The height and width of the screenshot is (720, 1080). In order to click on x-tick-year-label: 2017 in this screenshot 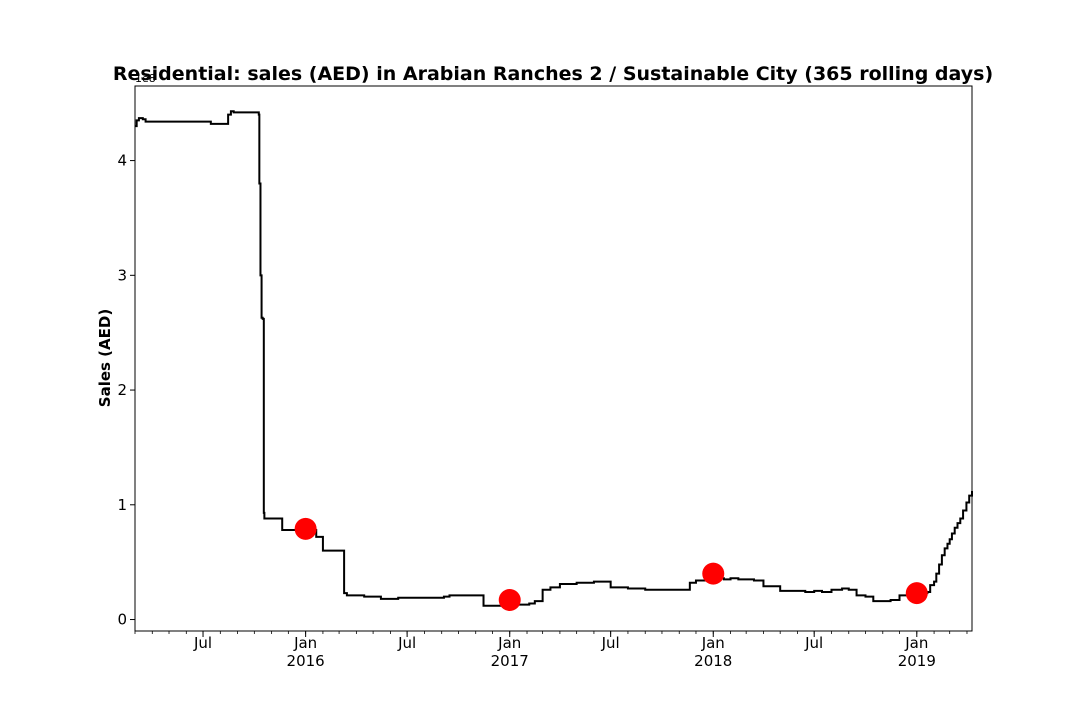, I will do `click(510, 661)`.